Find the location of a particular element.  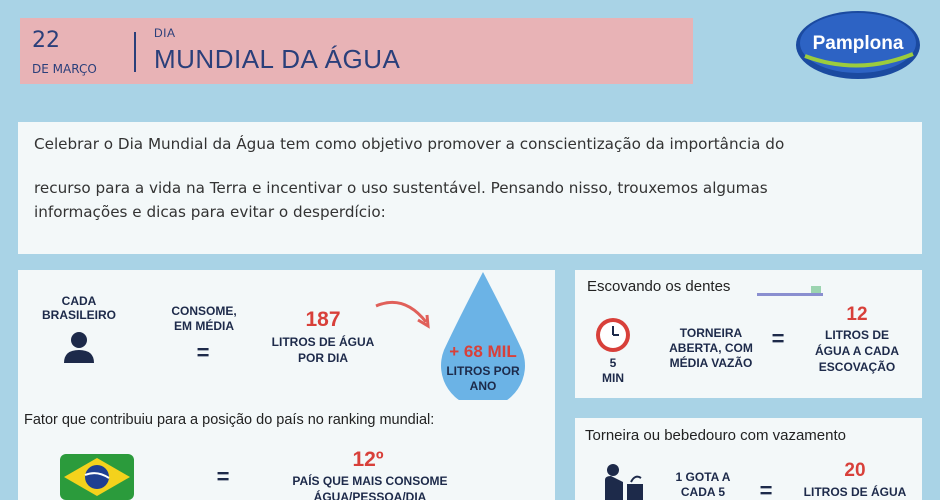

liters-value: 187 is located at coordinates (323, 319).